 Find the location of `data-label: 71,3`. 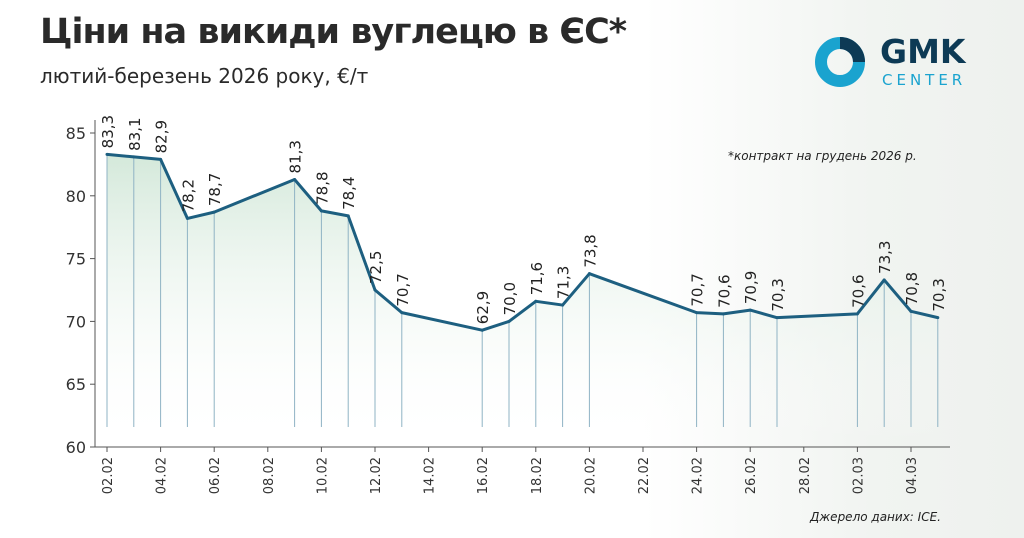

data-label: 71,3 is located at coordinates (564, 282).